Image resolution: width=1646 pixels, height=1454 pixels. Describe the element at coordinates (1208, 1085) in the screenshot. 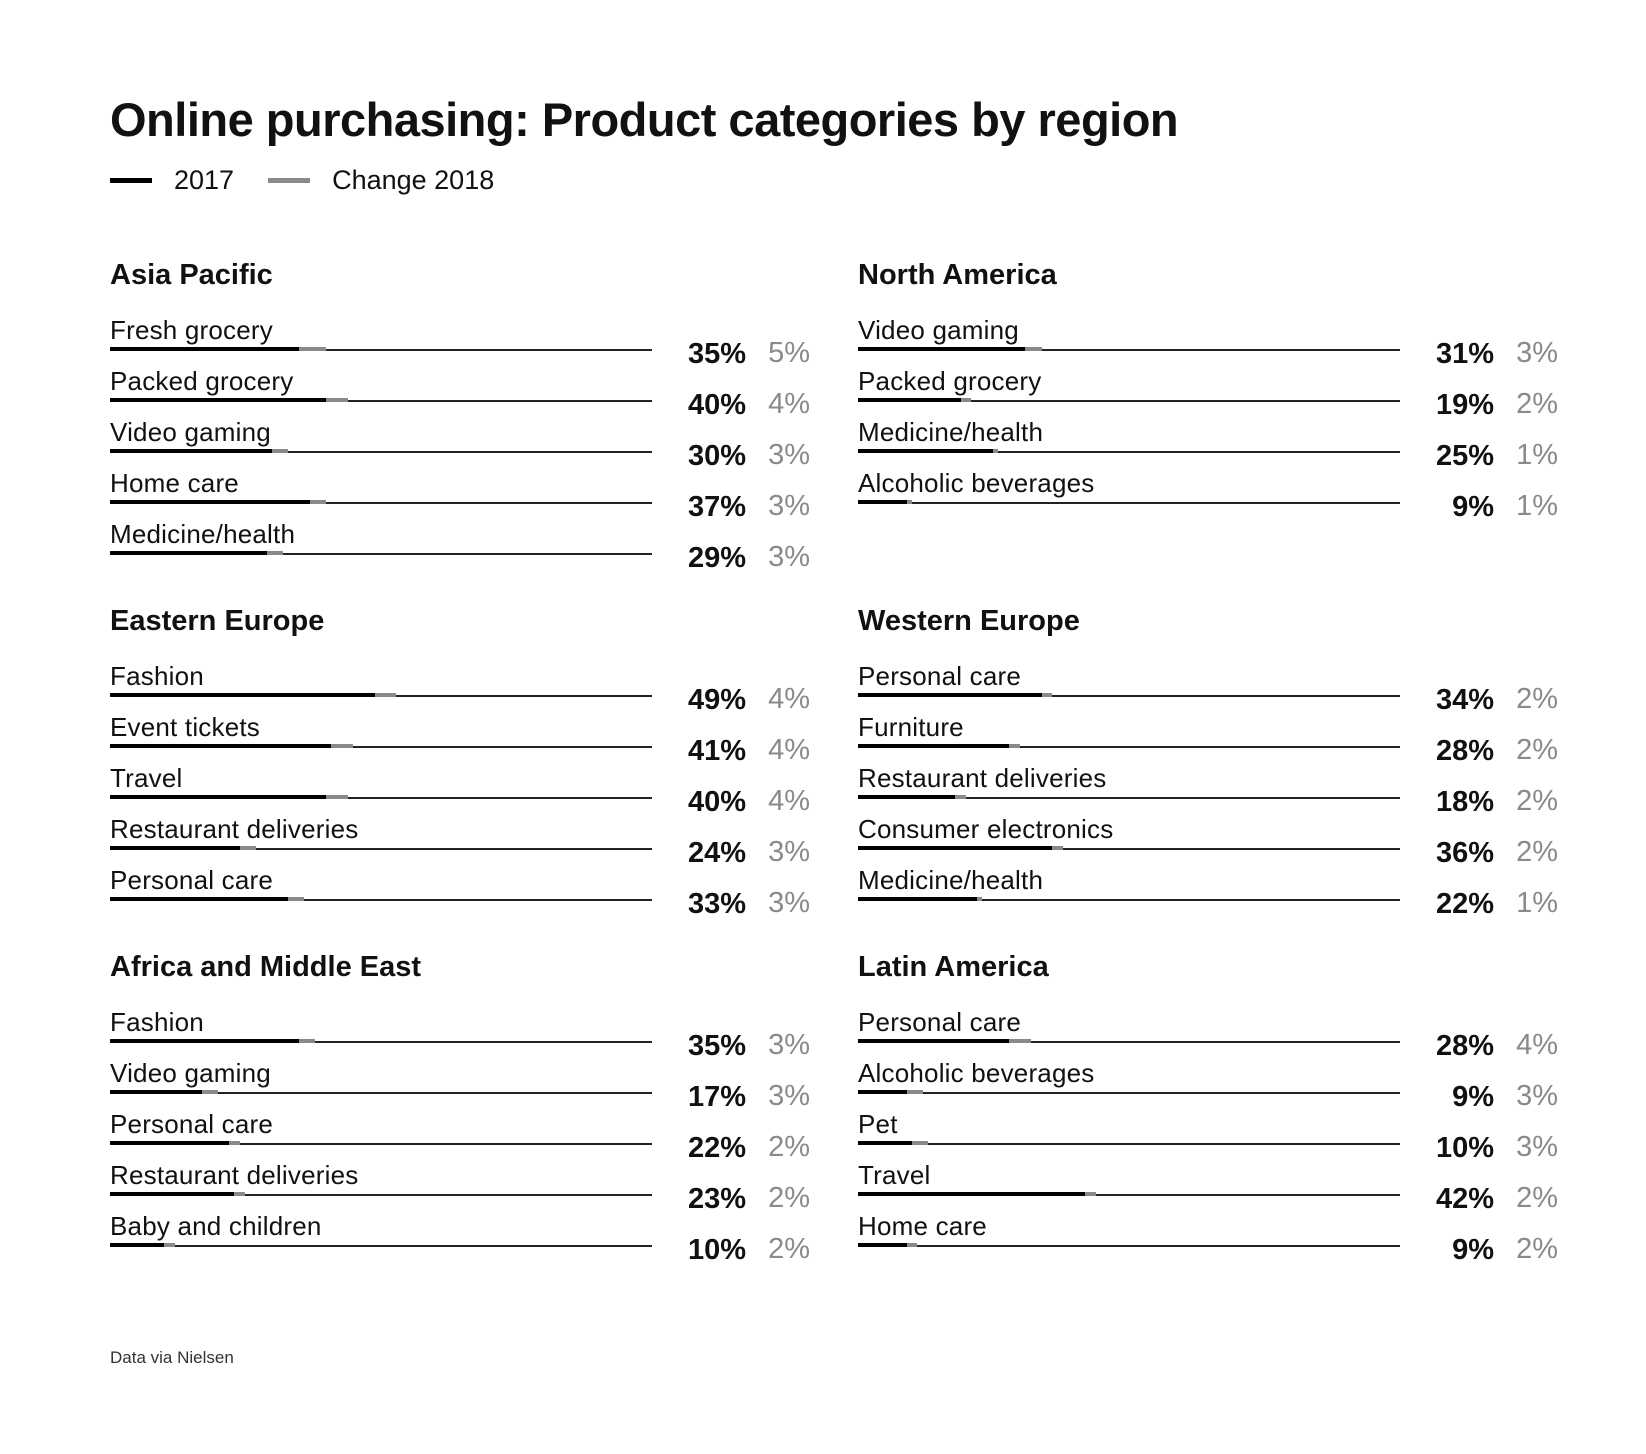

I see `category-row: Alcoholic beverages 9% 3%` at that location.